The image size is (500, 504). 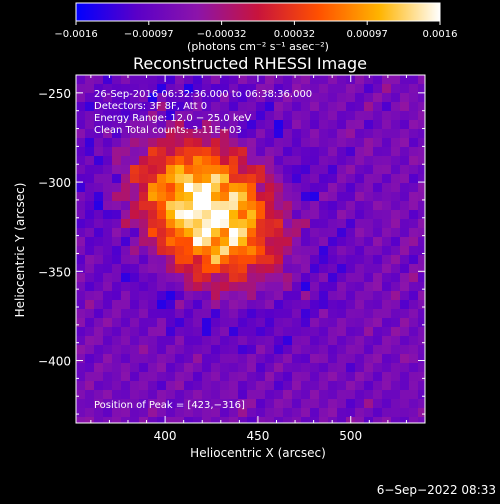 I want to click on y-tick-label: −300, so click(x=54, y=183).